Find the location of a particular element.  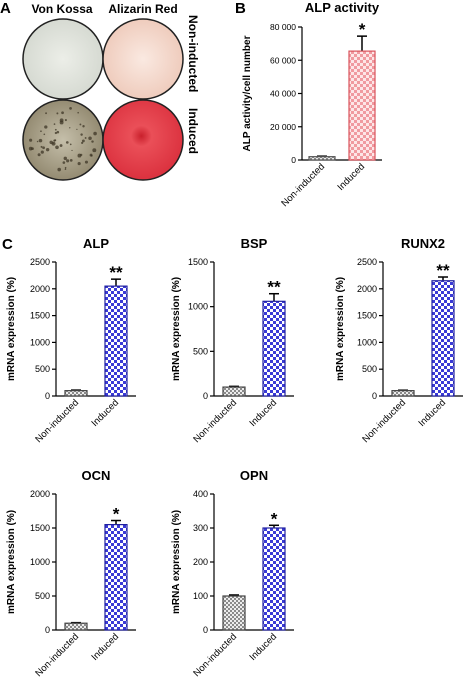

von-kossa-mineral-deposits is located at coordinates (62, 139).